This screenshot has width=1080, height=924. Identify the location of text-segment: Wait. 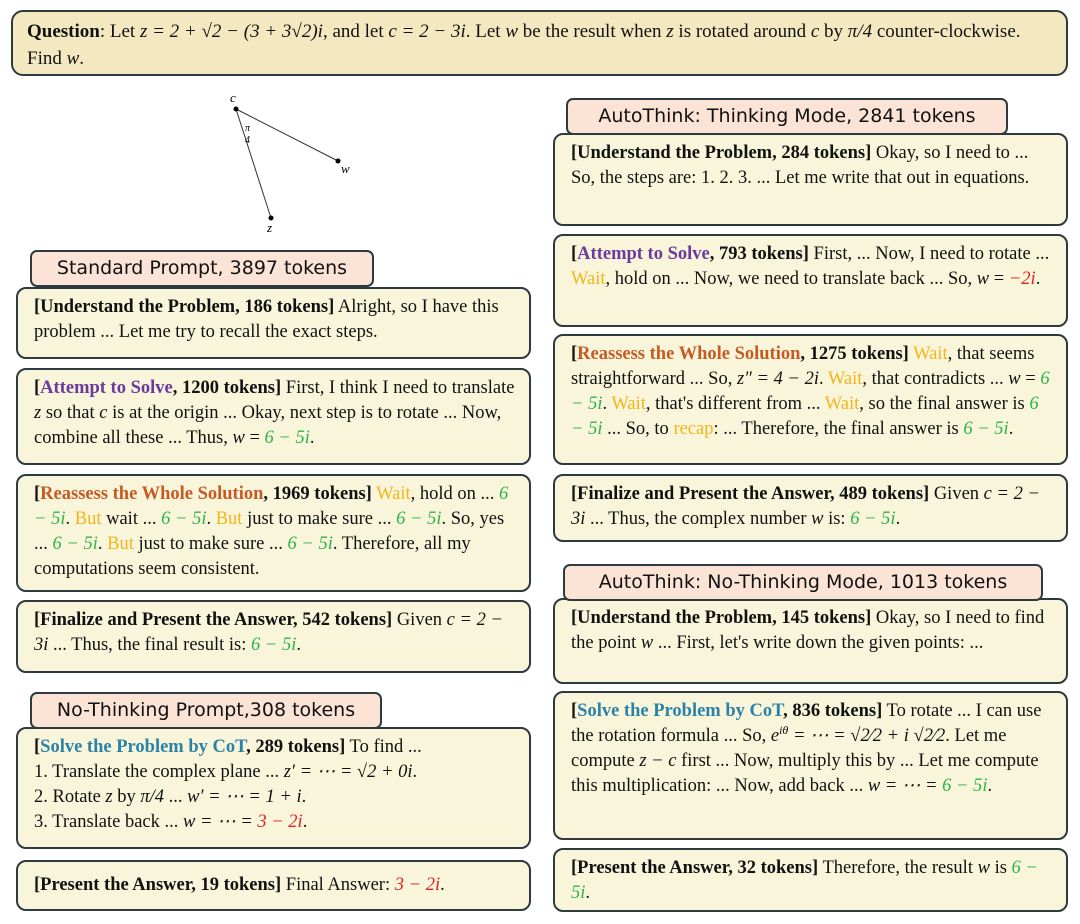
(588, 279).